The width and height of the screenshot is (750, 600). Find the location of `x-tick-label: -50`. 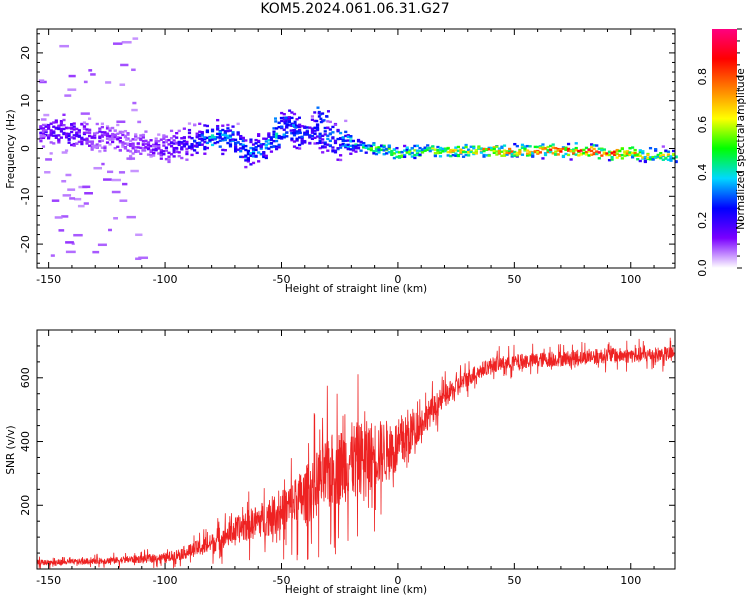

x-tick-label: -50 is located at coordinates (282, 279).